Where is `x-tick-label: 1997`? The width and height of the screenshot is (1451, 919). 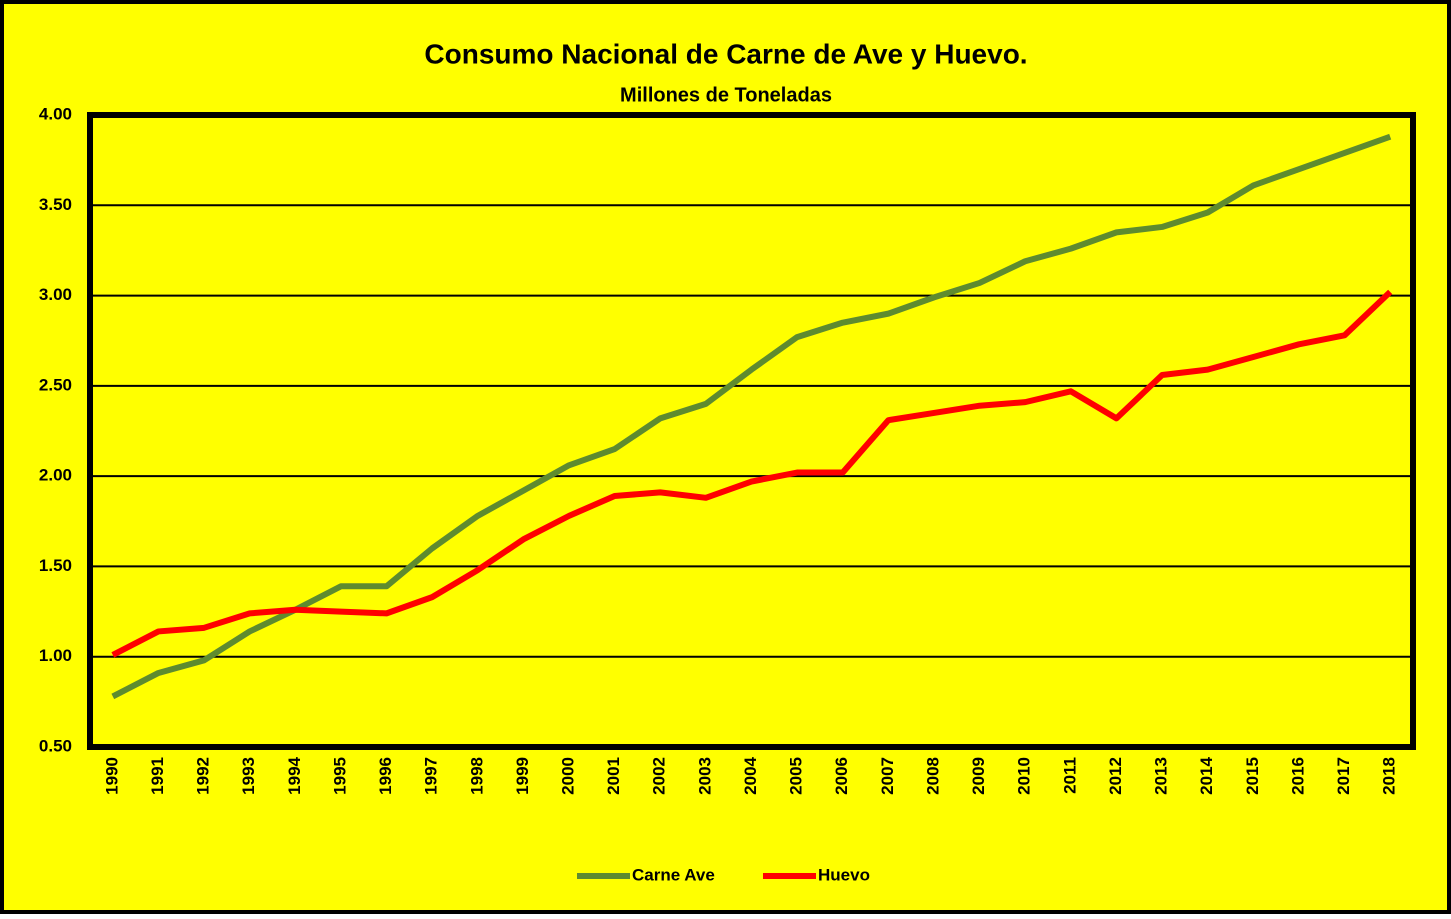
x-tick-label: 1997 is located at coordinates (431, 776).